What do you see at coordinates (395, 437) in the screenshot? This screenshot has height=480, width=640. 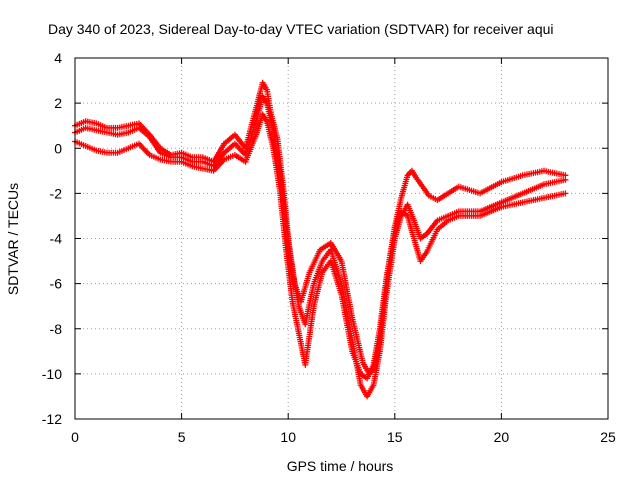 I see `x-tick-label: 15` at bounding box center [395, 437].